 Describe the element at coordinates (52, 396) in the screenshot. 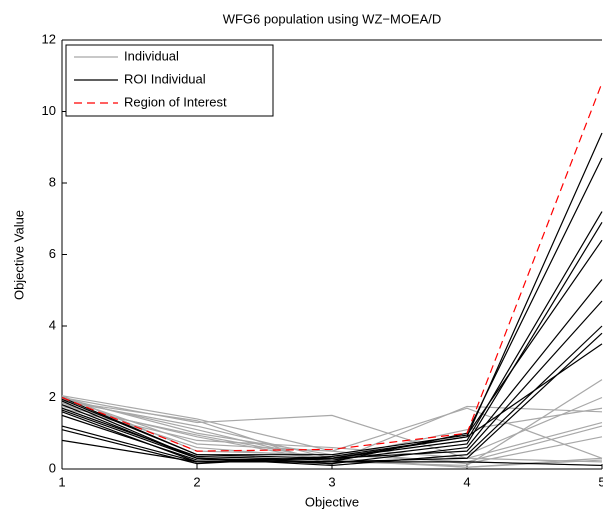

I see `y-tick-label: 2` at that location.